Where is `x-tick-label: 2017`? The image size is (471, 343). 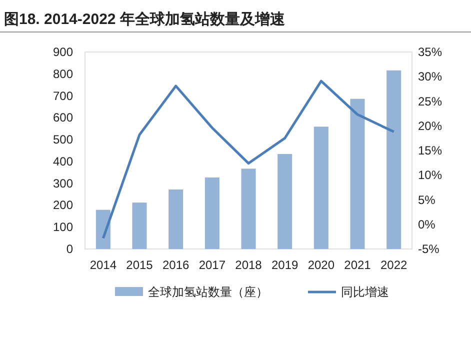 x-tick-label: 2017 is located at coordinates (212, 265).